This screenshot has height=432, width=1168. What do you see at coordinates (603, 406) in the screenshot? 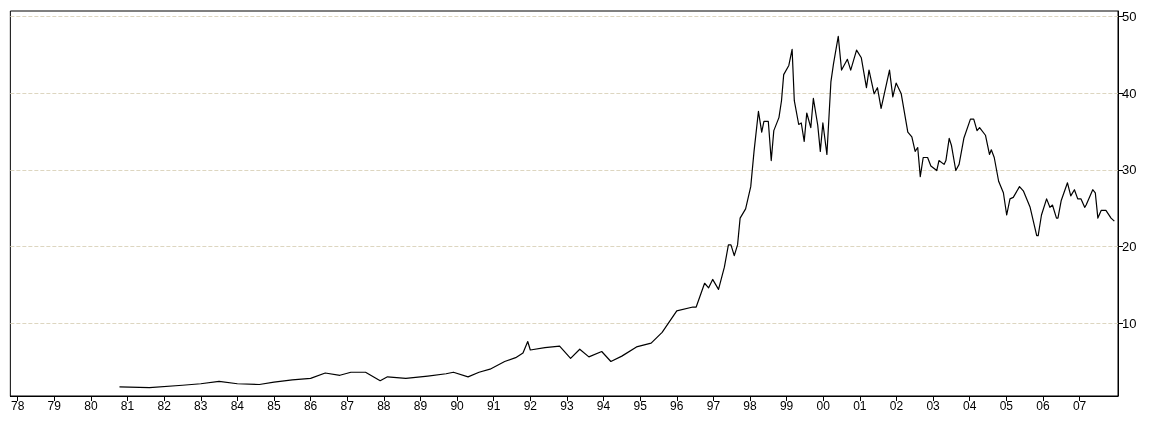
I see `x-tick-label: 94` at bounding box center [603, 406].